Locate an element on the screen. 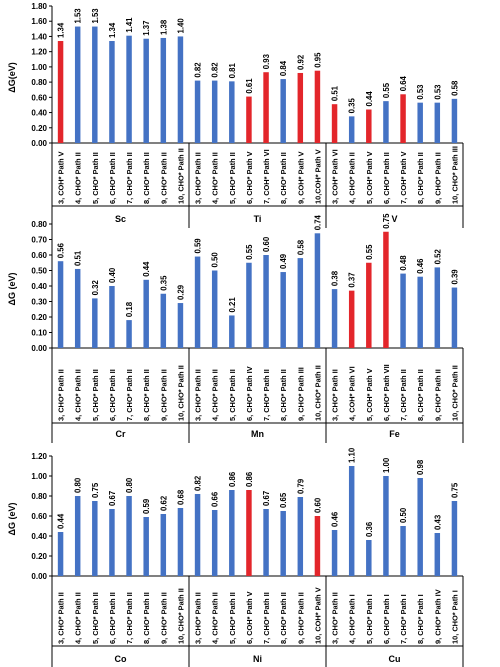 The height and width of the screenshot is (667, 500). data-label: 0.43 is located at coordinates (437, 522).